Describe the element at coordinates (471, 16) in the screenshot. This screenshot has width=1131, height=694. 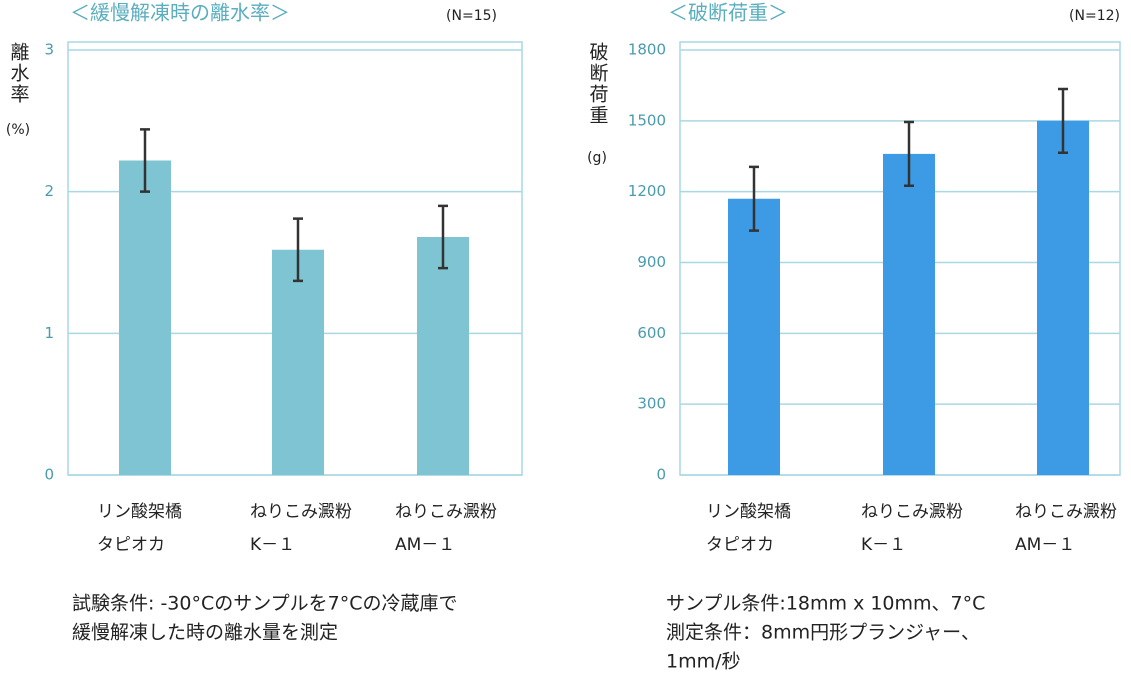
I see `sample-size: (N=15)` at that location.